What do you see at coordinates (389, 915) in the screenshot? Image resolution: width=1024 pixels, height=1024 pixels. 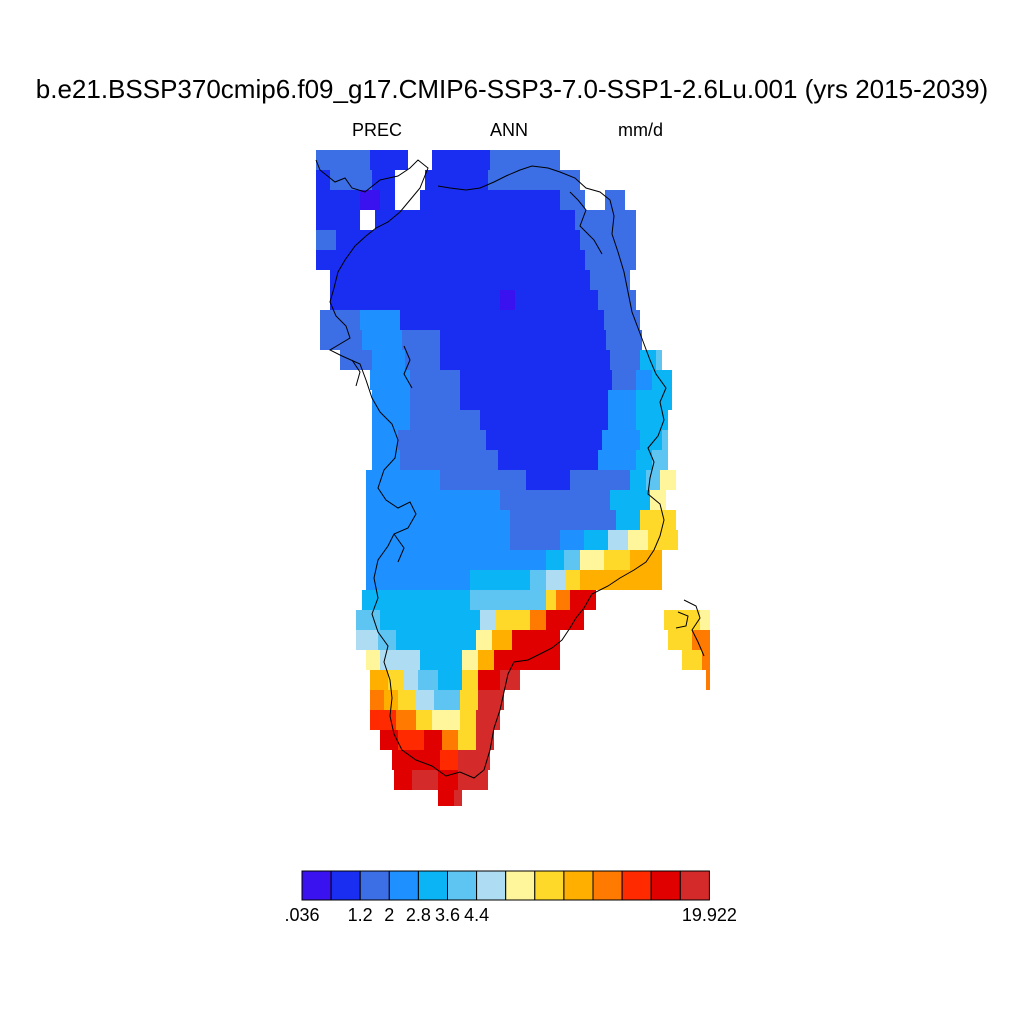 I see `colorbar-tick-label: 2` at bounding box center [389, 915].